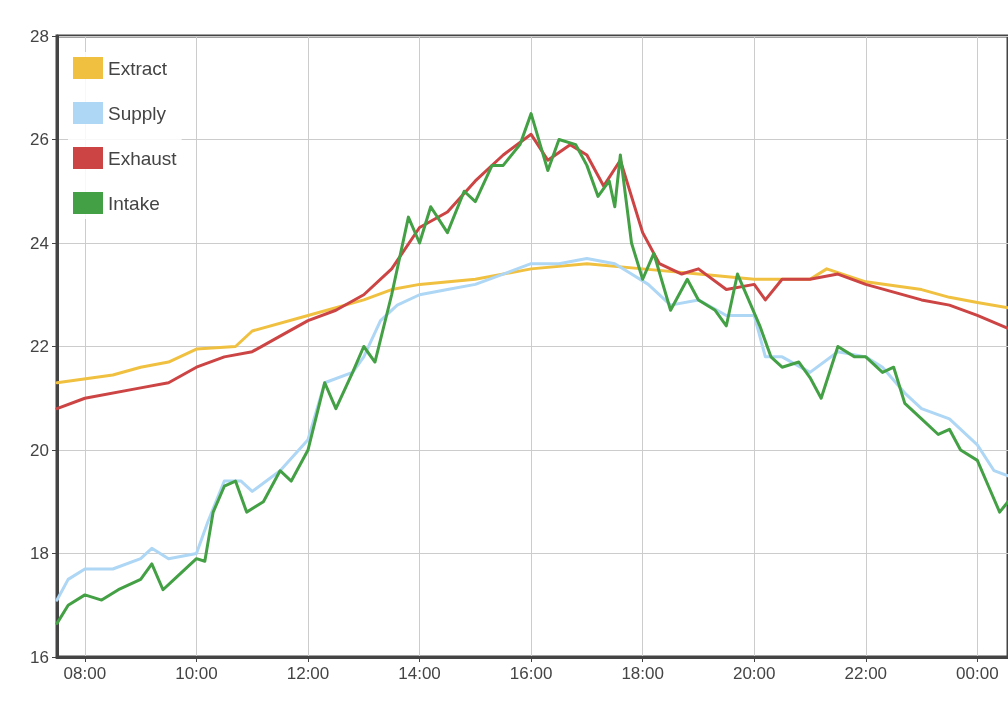  Describe the element at coordinates (39, 553) in the screenshot. I see `y-tick-label: 18` at that location.